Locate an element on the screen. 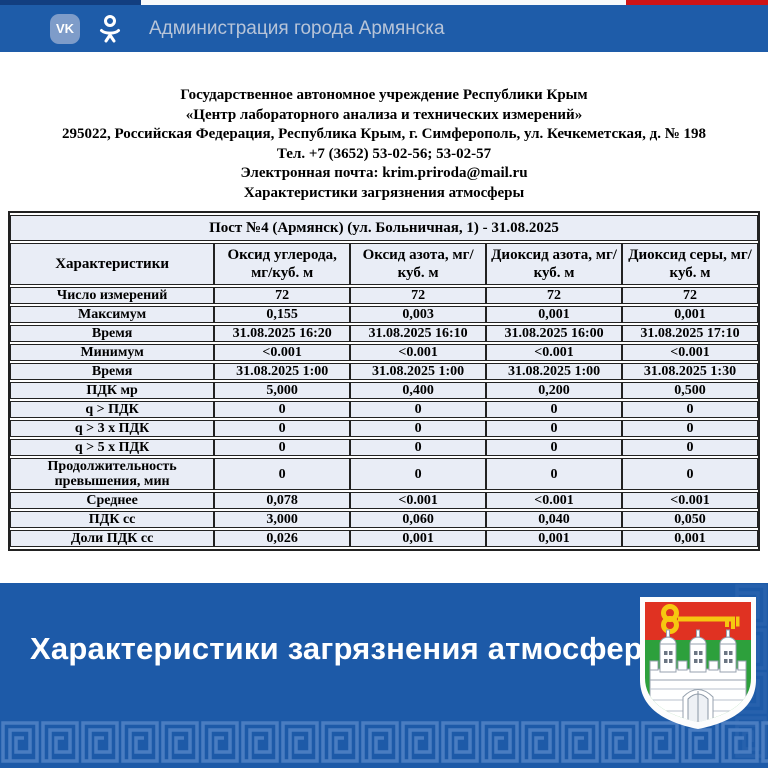 Image resolution: width=768 pixels, height=768 pixels. table-row: Минимум <0.001 <0.001 <0.001 <0.001 is located at coordinates (384, 352).